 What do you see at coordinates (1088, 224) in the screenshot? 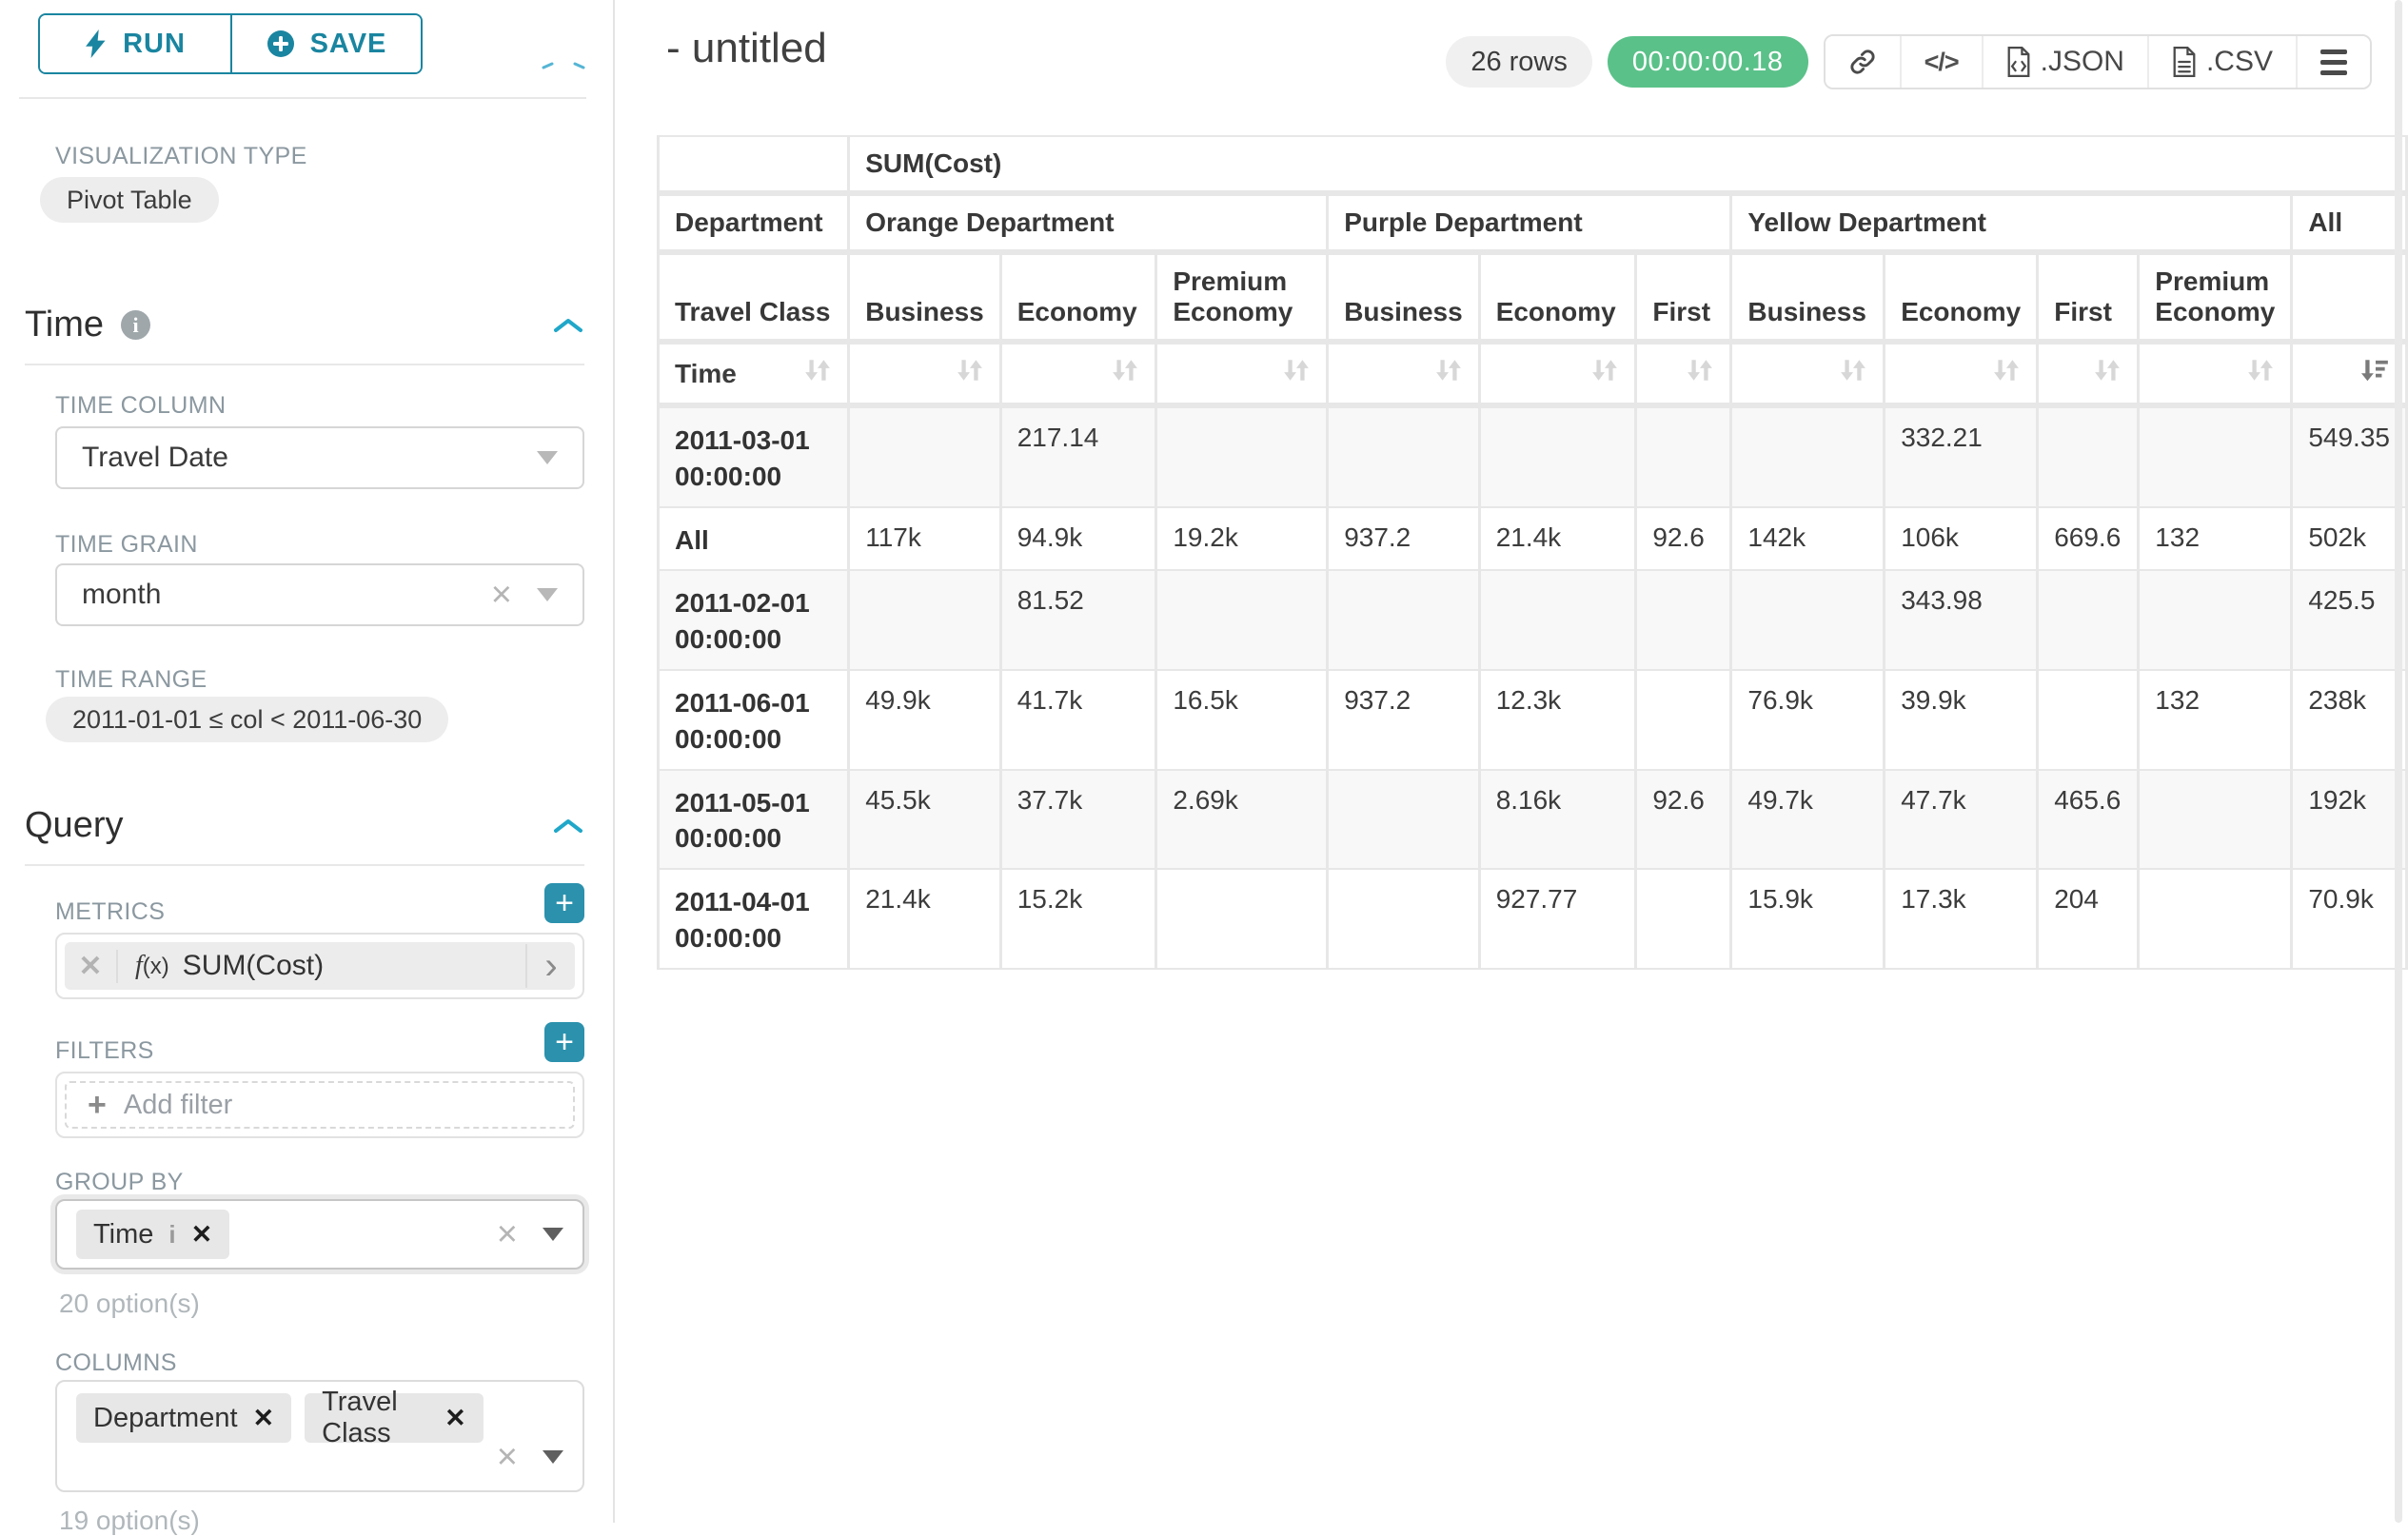
I see `pivot-col-group-header: Orange Department` at bounding box center [1088, 224].